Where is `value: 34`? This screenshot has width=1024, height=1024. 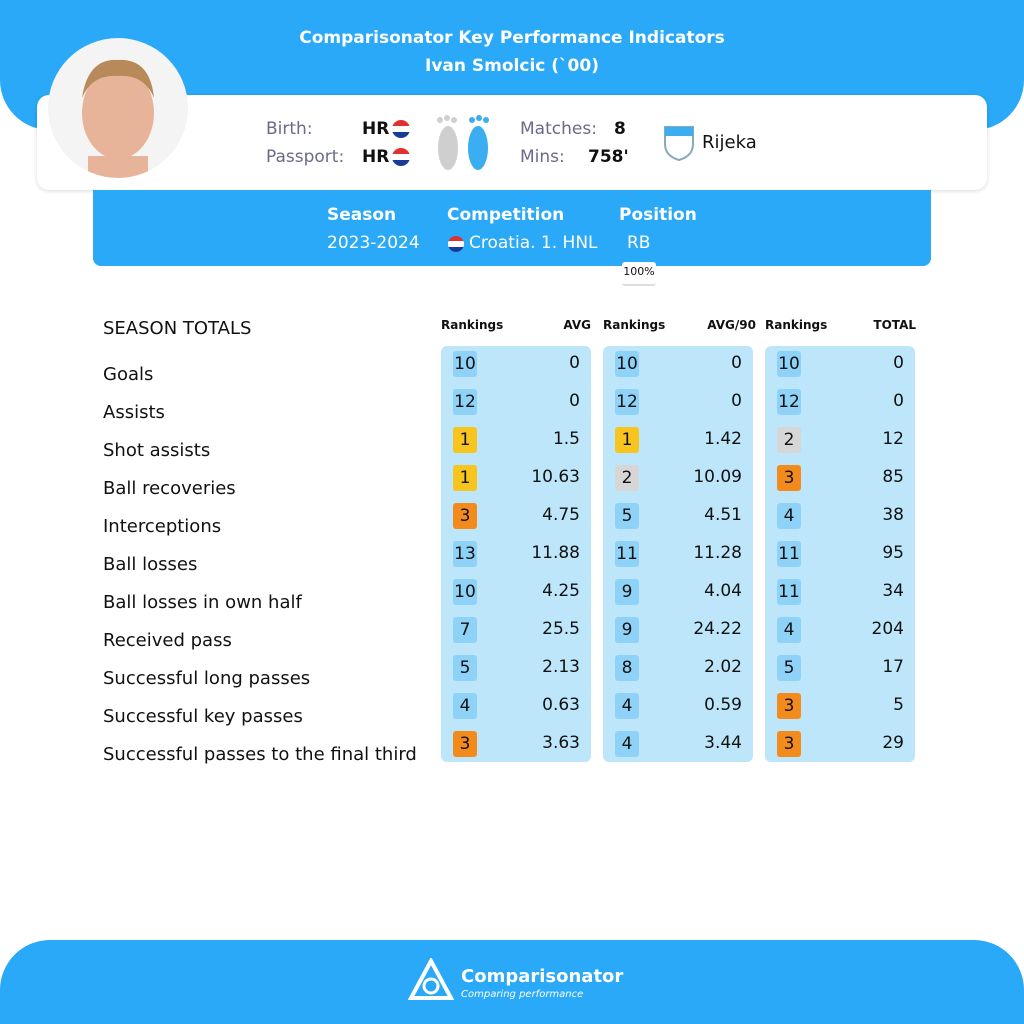 value: 34 is located at coordinates (893, 591).